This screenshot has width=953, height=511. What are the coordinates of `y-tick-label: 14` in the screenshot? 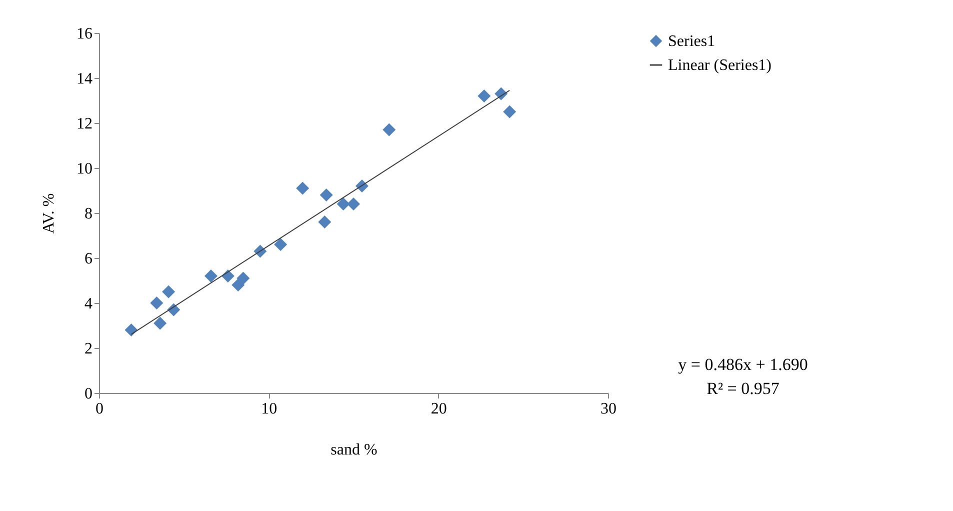 It's located at (84, 79).